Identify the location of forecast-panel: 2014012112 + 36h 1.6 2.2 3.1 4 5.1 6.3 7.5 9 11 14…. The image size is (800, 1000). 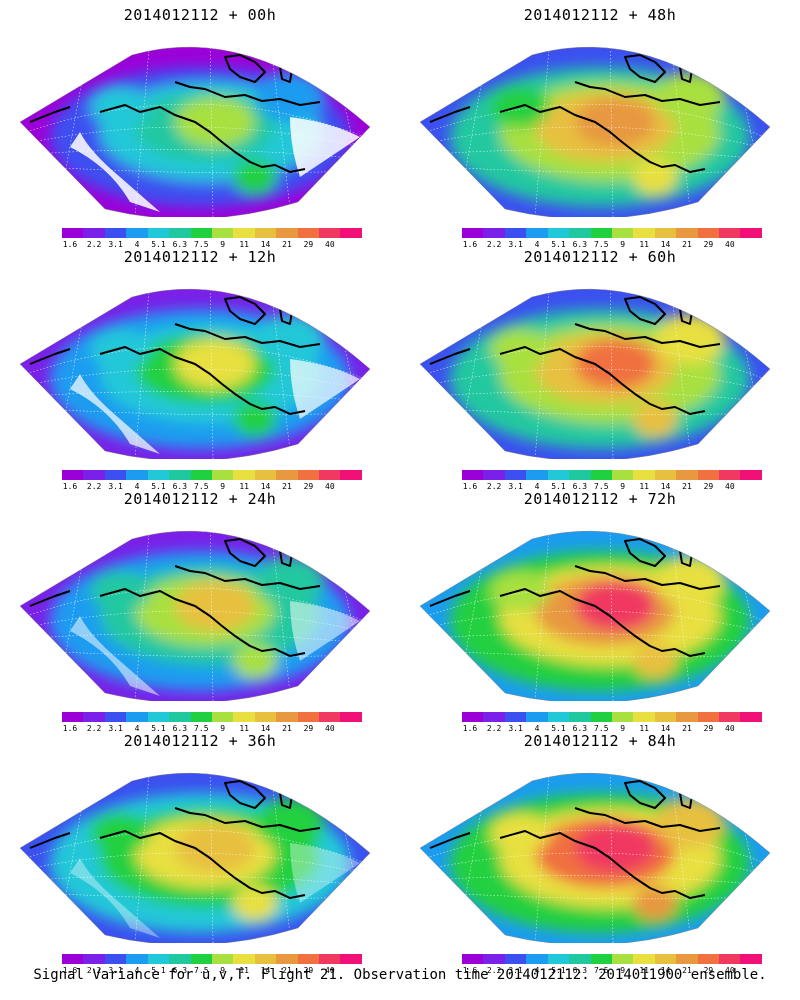
(200, 853).